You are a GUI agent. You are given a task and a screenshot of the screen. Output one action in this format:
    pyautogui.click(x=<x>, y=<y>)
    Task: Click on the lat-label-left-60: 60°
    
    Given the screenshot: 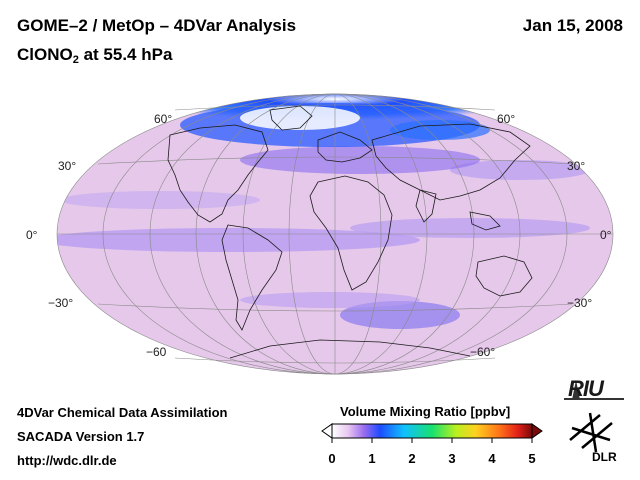 What is the action you would take?
    pyautogui.click(x=163, y=119)
    